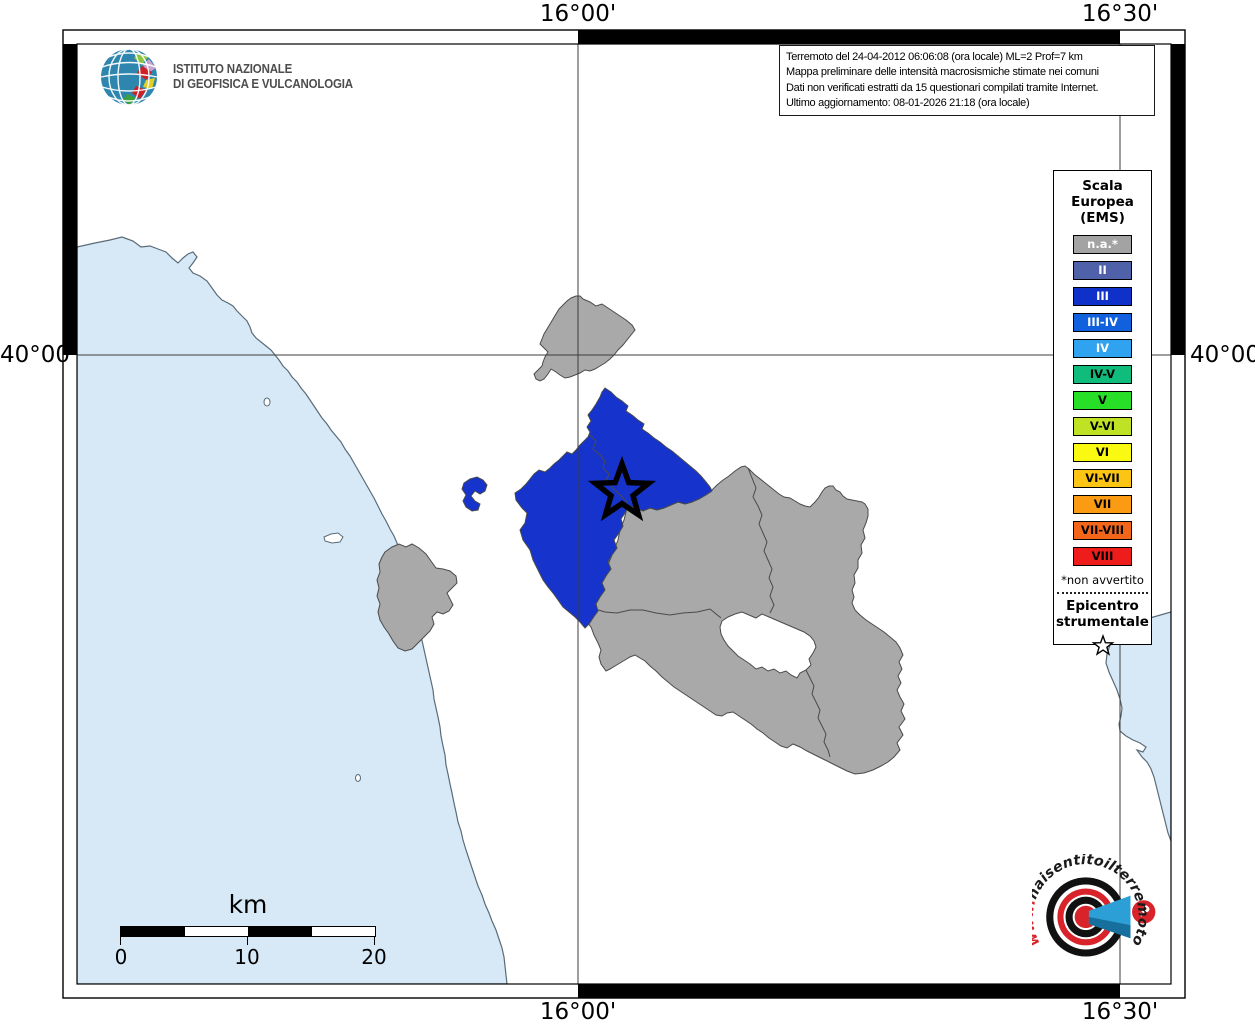  Describe the element at coordinates (1102, 644) in the screenshot. I see `legend-epicenter-star-icon` at that location.